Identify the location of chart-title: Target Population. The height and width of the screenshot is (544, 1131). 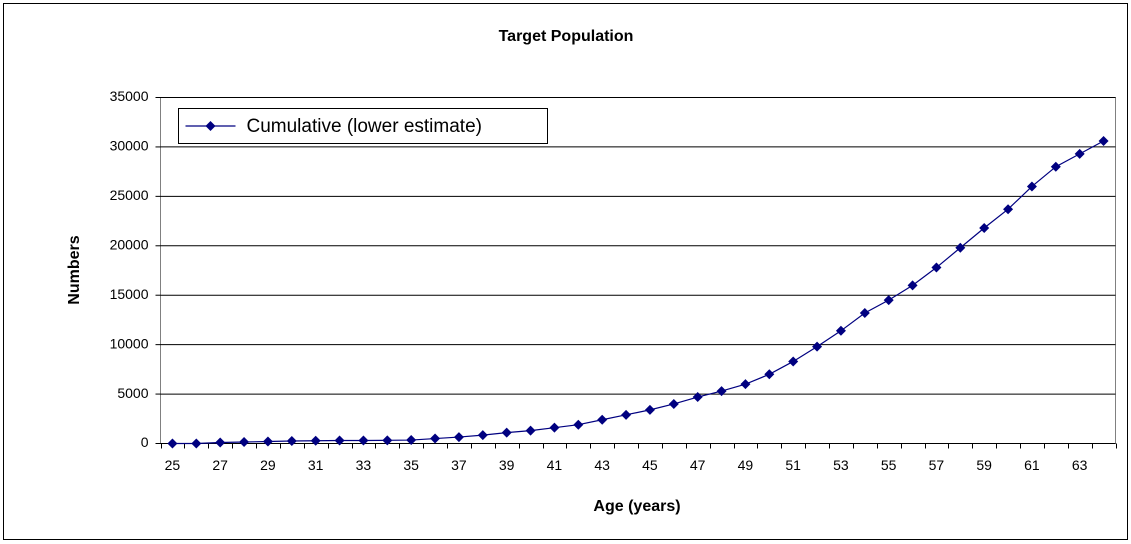
(566, 36).